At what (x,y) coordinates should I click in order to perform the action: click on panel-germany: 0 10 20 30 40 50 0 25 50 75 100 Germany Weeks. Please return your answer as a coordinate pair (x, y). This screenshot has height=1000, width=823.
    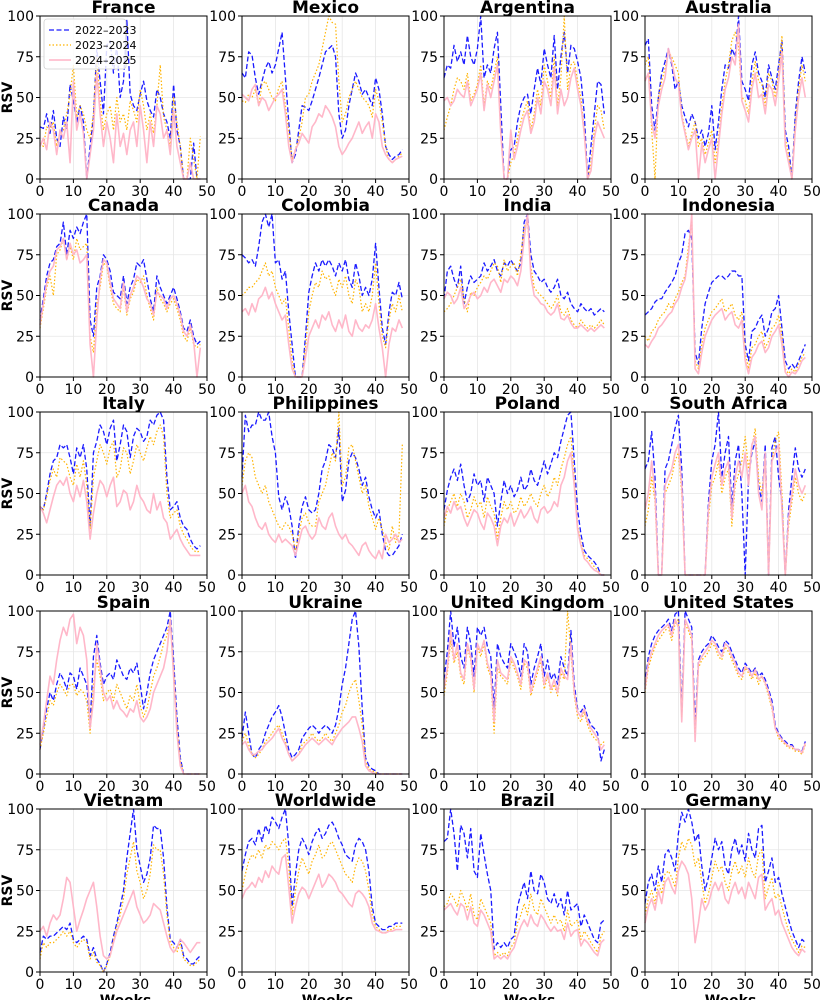
    Looking at the image, I should click on (716, 895).